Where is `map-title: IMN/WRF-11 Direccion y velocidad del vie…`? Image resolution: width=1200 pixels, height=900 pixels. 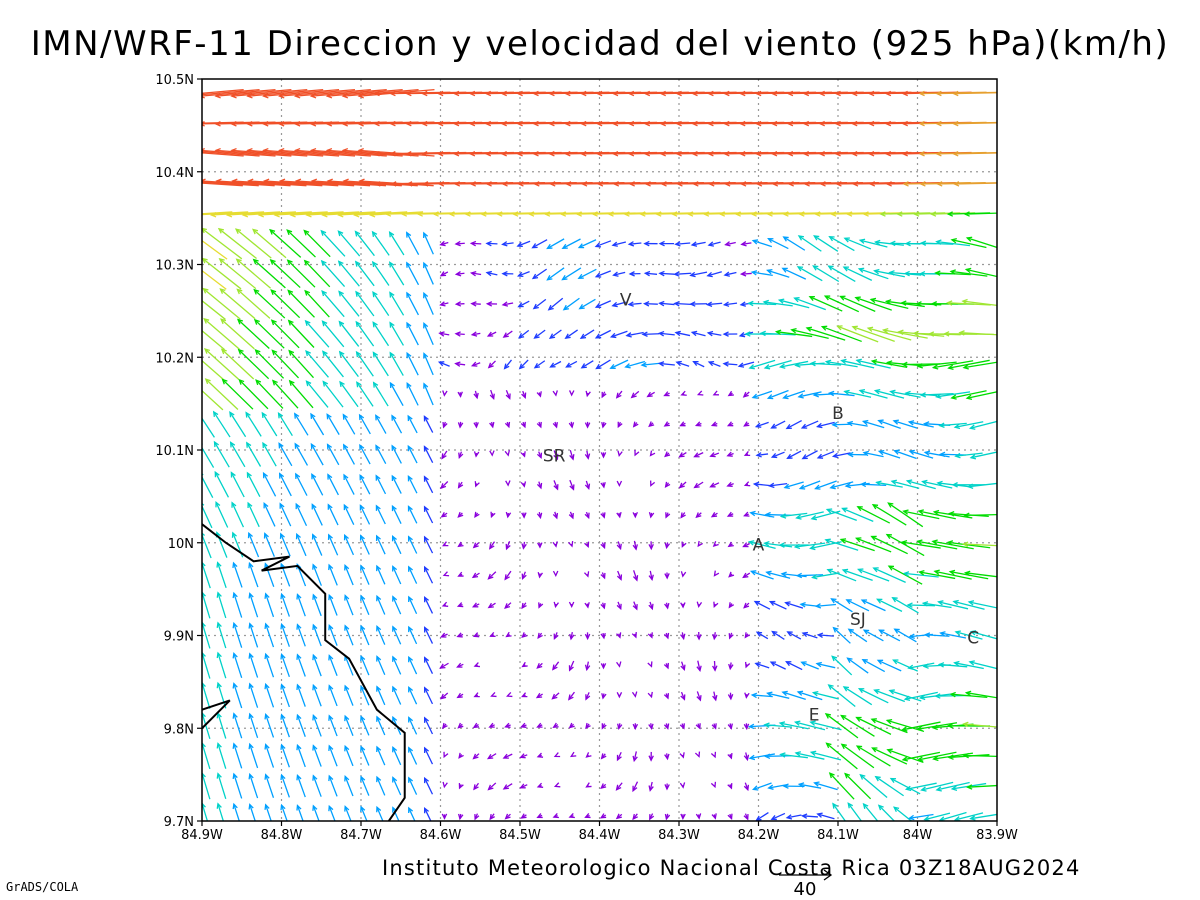 map-title: IMN/WRF-11 Direccion y velocidad del vie… is located at coordinates (600, 44).